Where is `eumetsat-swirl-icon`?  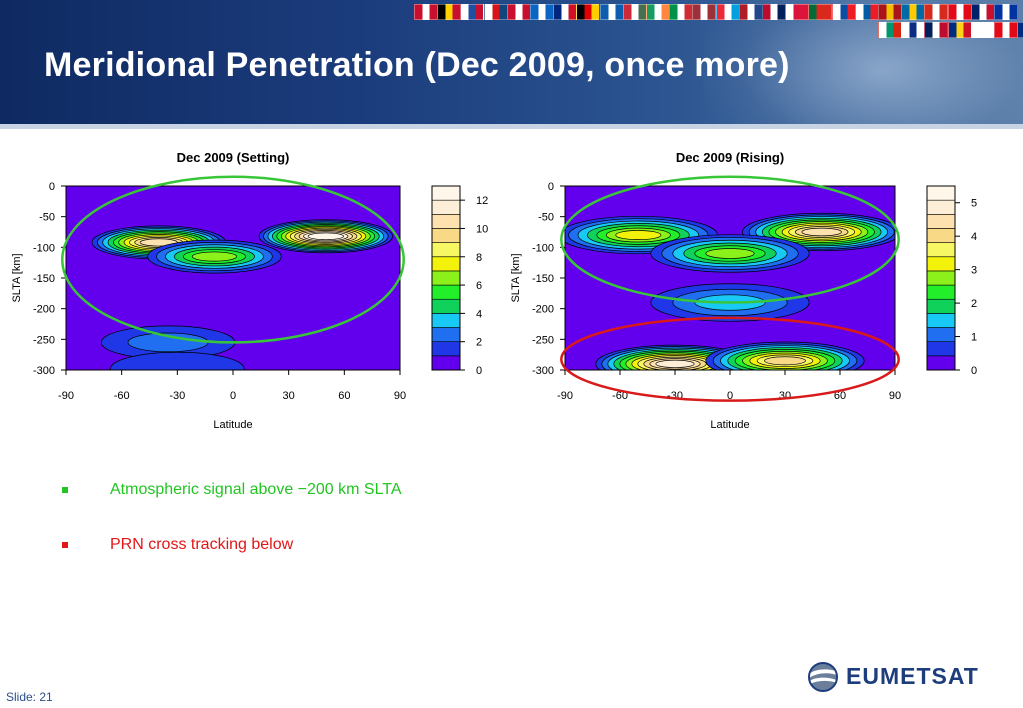 eumetsat-swirl-icon is located at coordinates (824, 677).